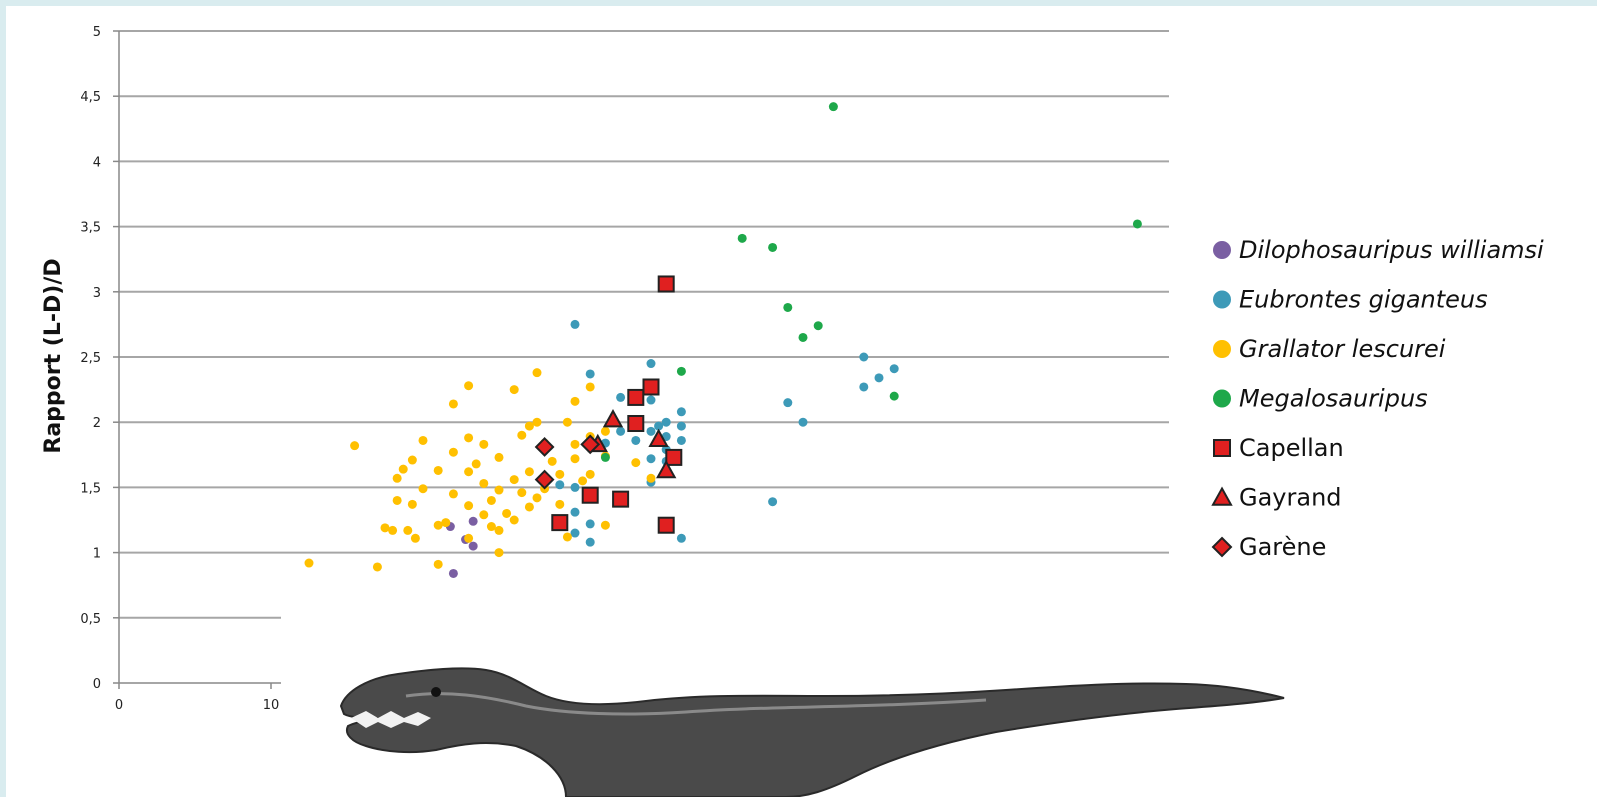  What do you see at coordinates (90, 358) in the screenshot?
I see `y-tick-label: 2,5` at bounding box center [90, 358].